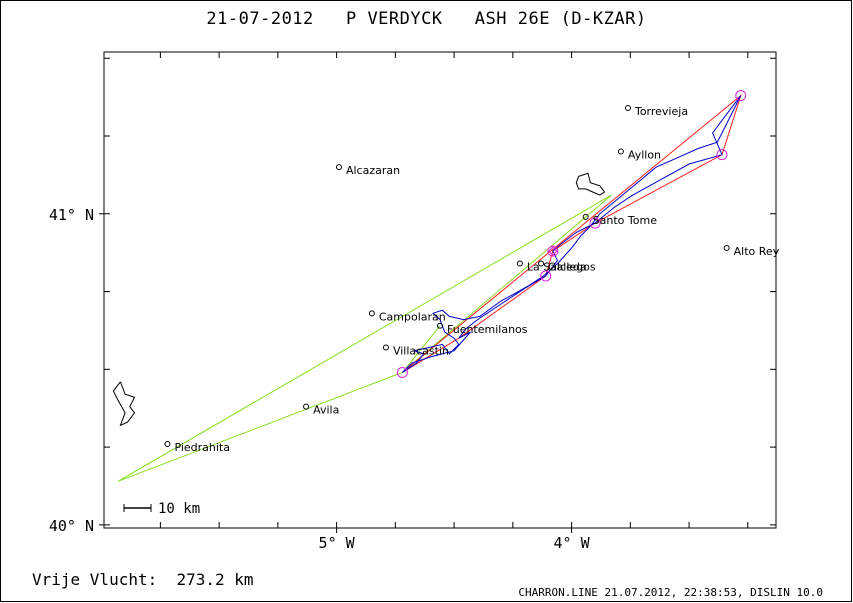 The width and height of the screenshot is (853, 603). What do you see at coordinates (572, 267) in the screenshot?
I see `town-label: Gallegos` at bounding box center [572, 267].